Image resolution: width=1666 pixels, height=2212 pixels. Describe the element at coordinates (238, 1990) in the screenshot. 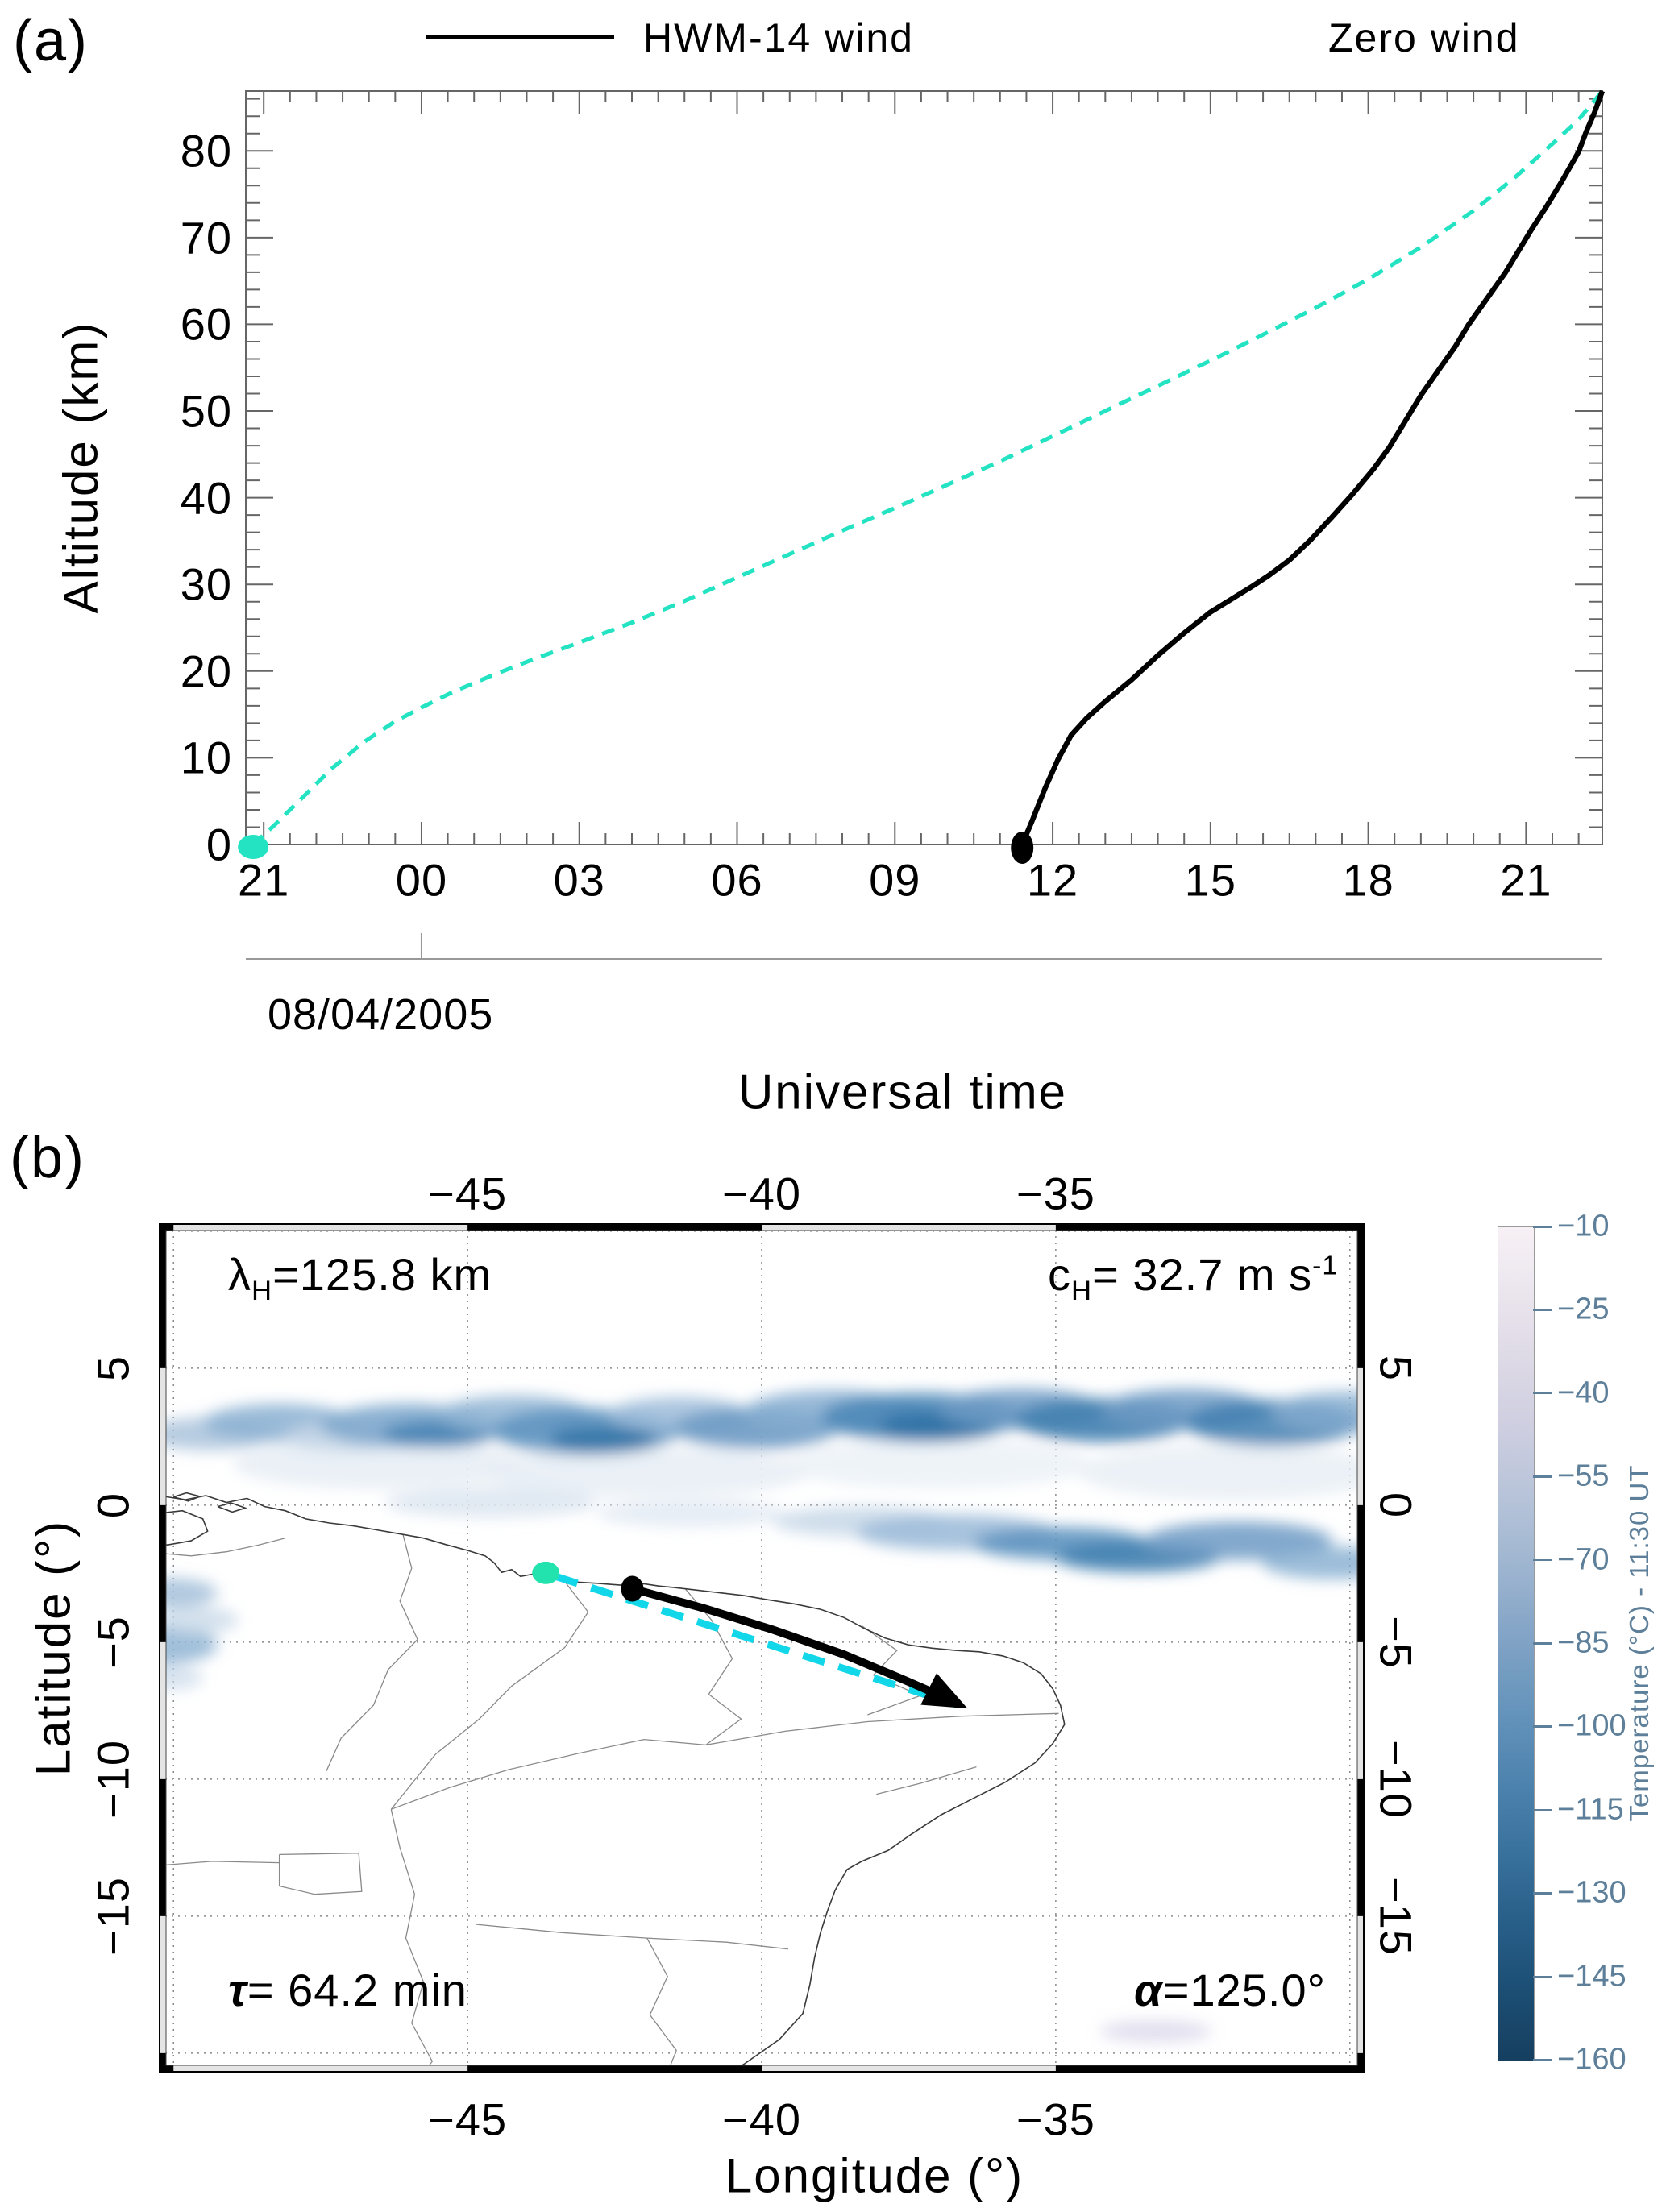

I see `tau-symbol: τ` at that location.